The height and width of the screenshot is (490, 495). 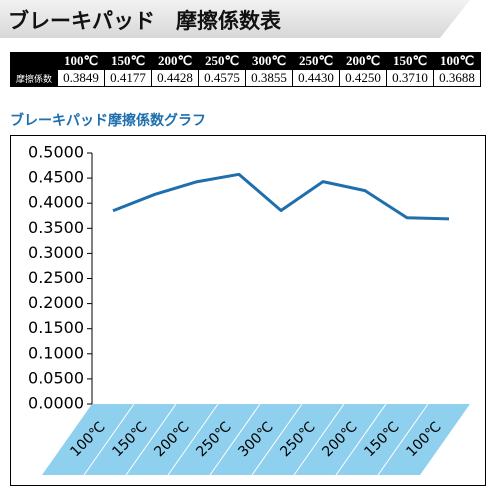 I want to click on table-cell: 0.3710, so click(x=410, y=78).